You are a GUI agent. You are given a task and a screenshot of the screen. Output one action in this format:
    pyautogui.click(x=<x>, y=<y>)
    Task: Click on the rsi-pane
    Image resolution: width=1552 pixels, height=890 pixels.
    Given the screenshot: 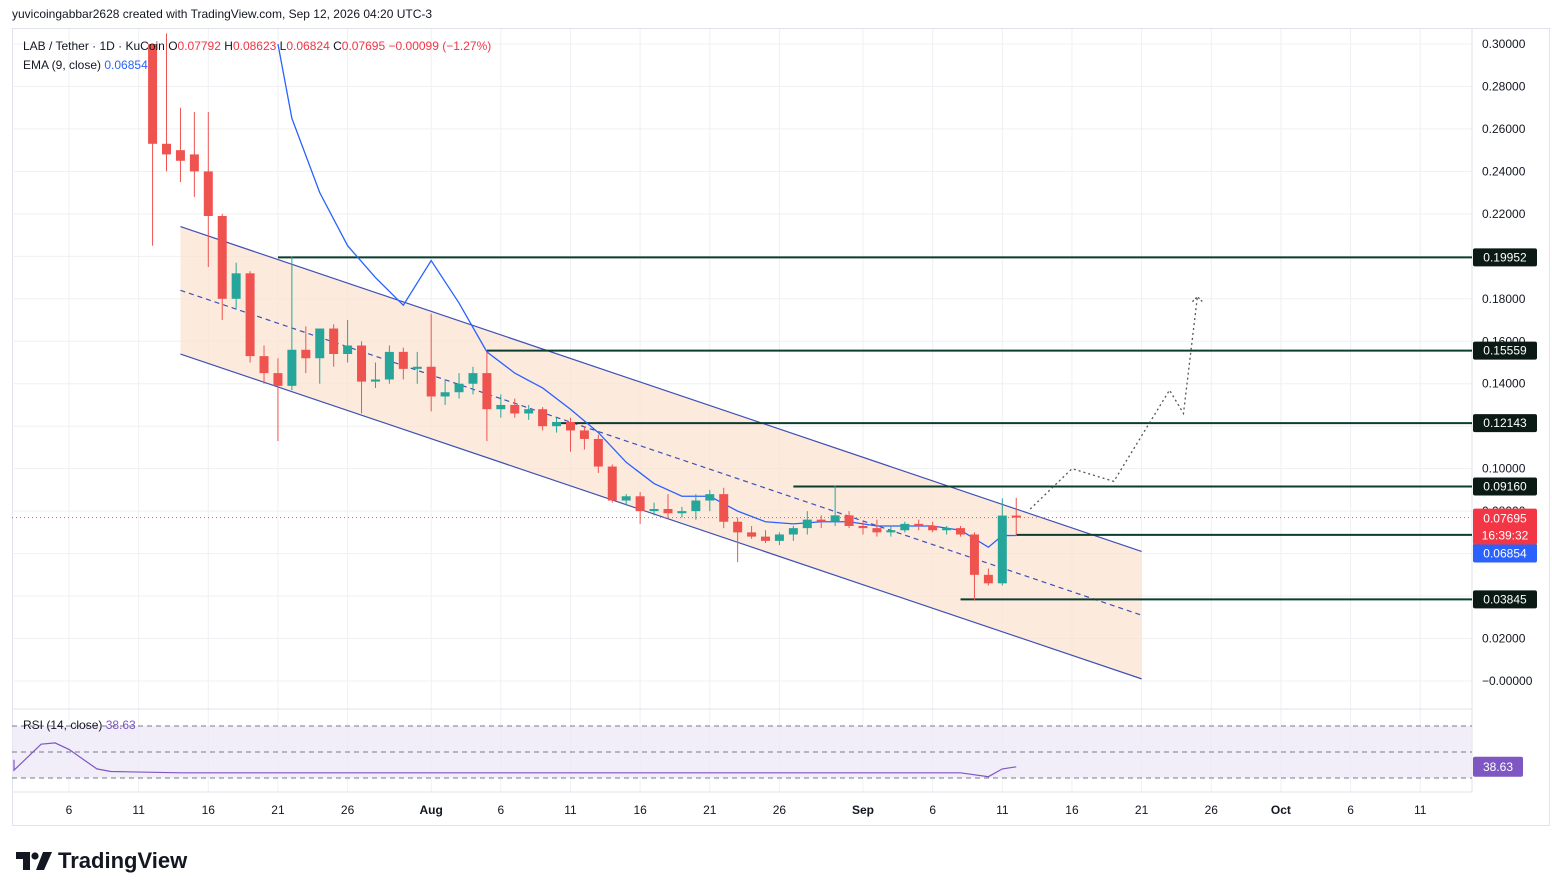 What is the action you would take?
    pyautogui.click(x=742, y=752)
    